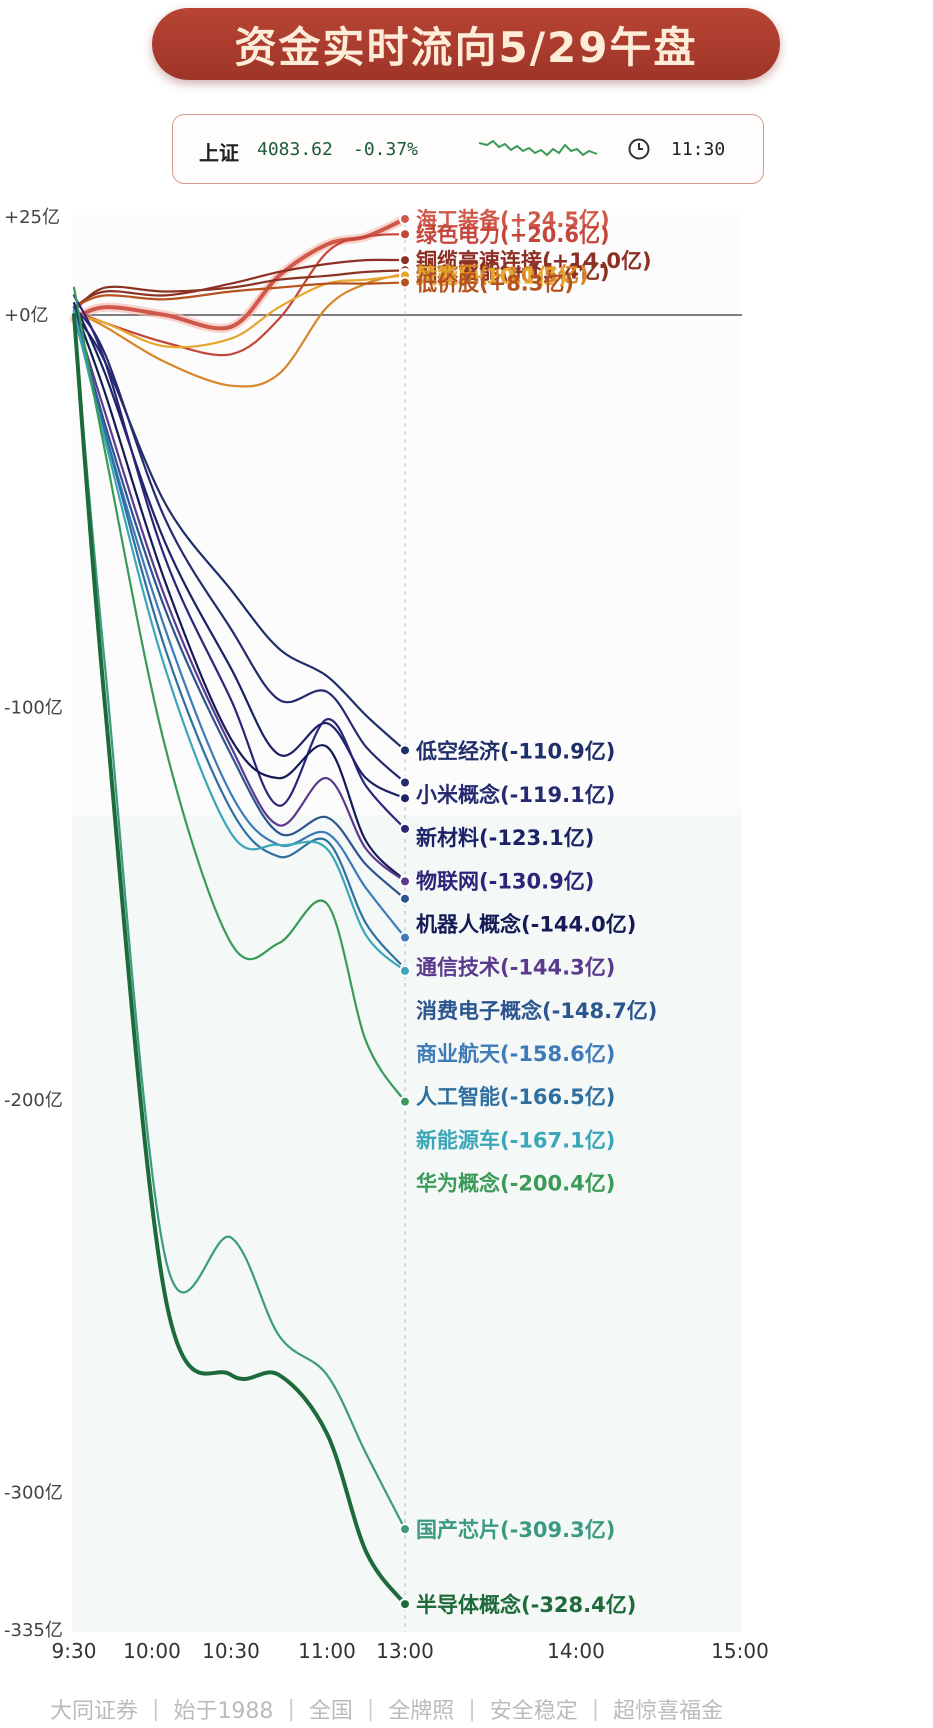  I want to click on footer-item: 始于1988, so click(223, 1711).